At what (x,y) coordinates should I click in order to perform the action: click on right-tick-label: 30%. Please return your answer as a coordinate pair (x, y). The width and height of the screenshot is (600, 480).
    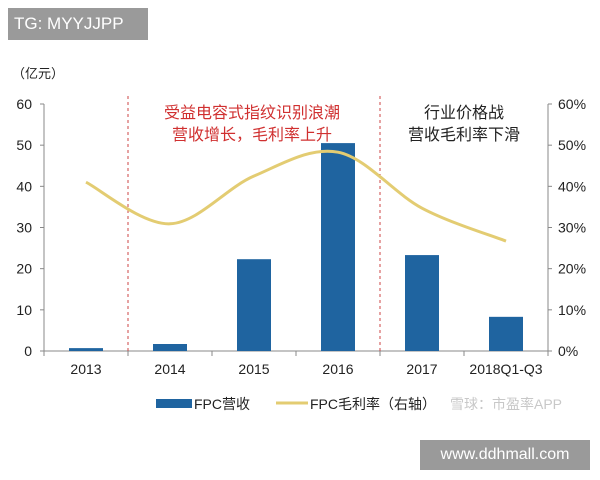
    Looking at the image, I should click on (572, 228).